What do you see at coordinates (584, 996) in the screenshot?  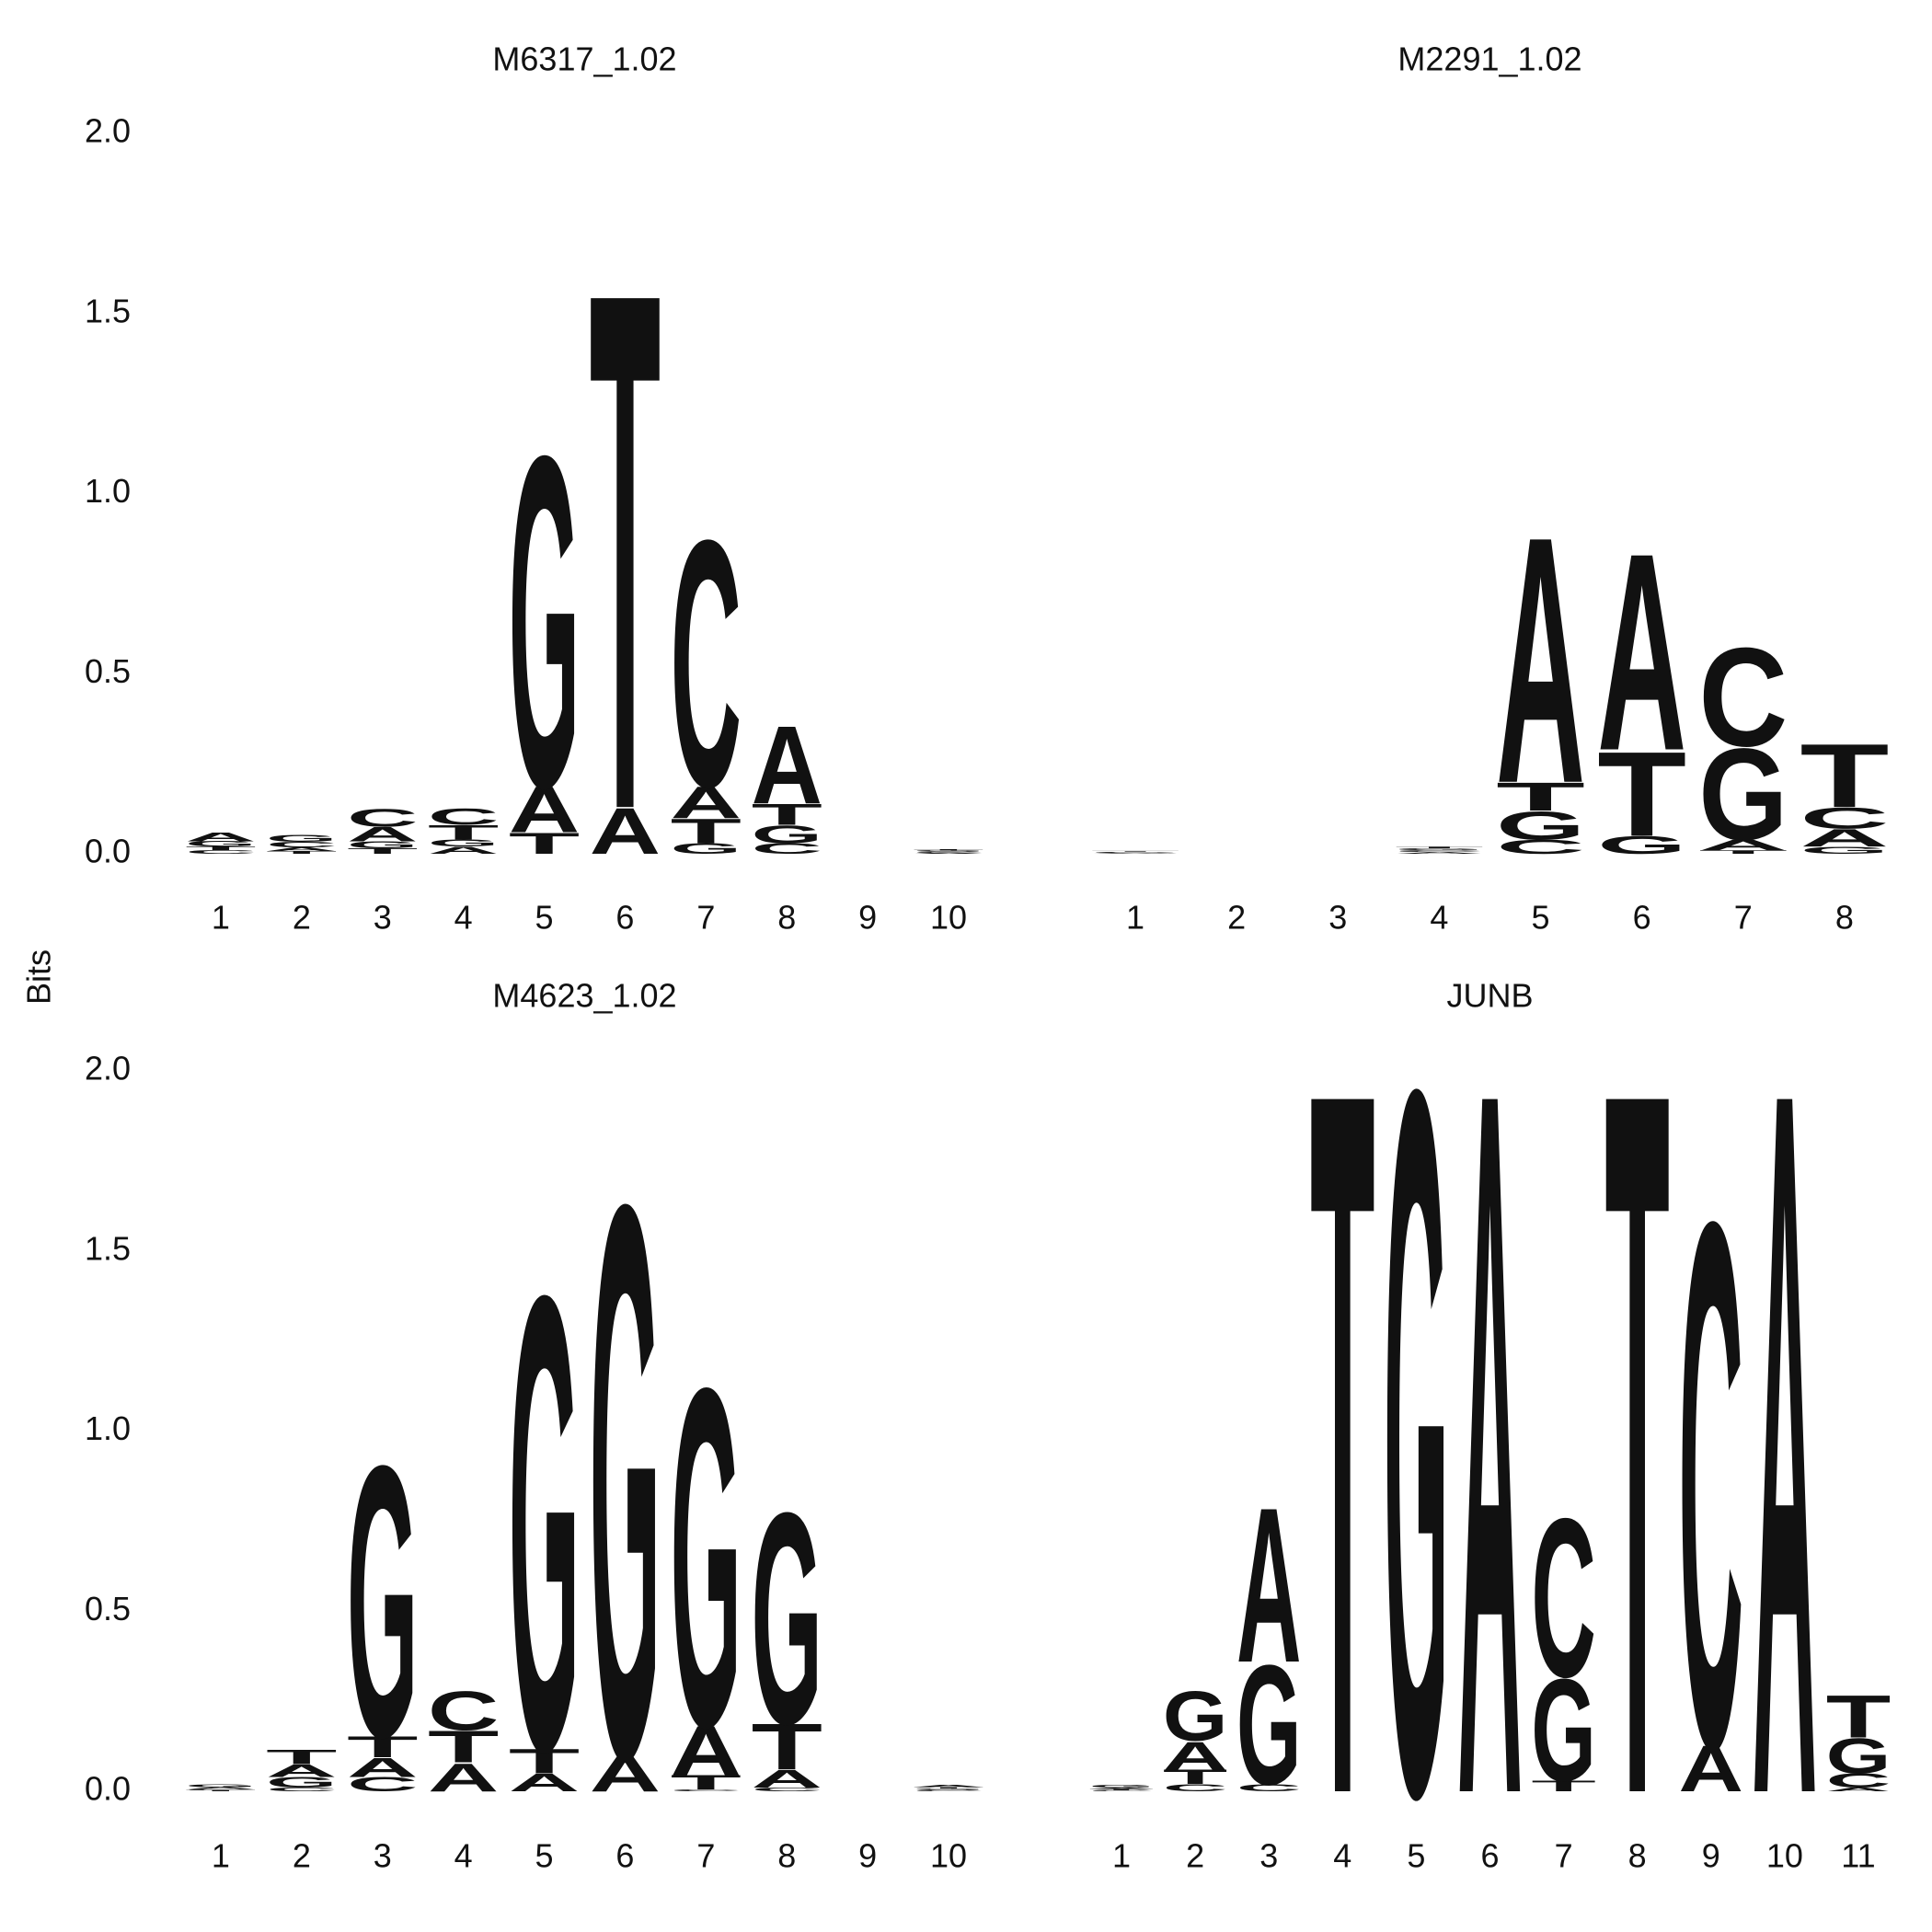 I see `panel-title: M4623_1.02` at bounding box center [584, 996].